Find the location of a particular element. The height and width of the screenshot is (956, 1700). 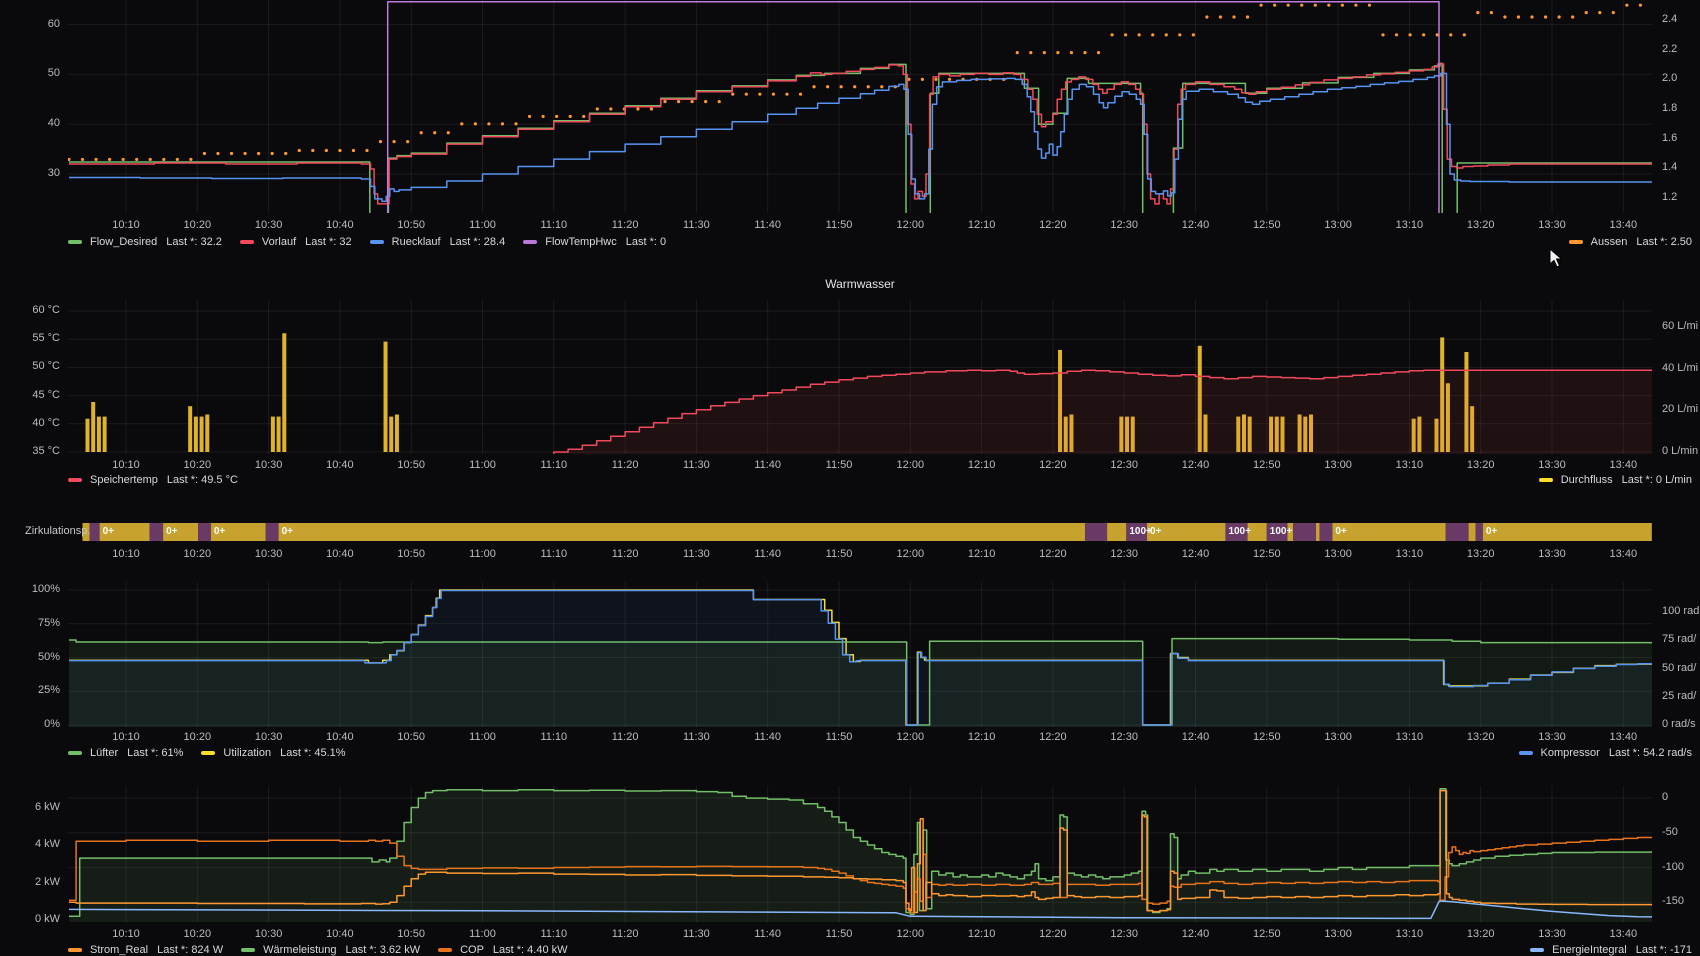

series-line-energieintegral is located at coordinates (860, 910).